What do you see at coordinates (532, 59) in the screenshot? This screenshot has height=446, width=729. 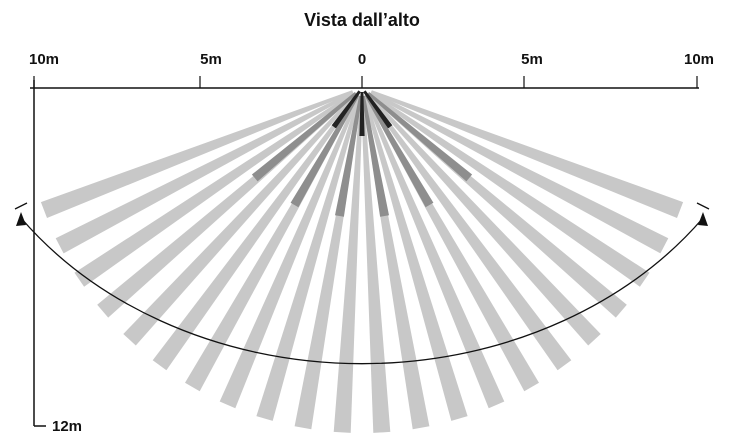 I see `label-right-5m: 5m` at bounding box center [532, 59].